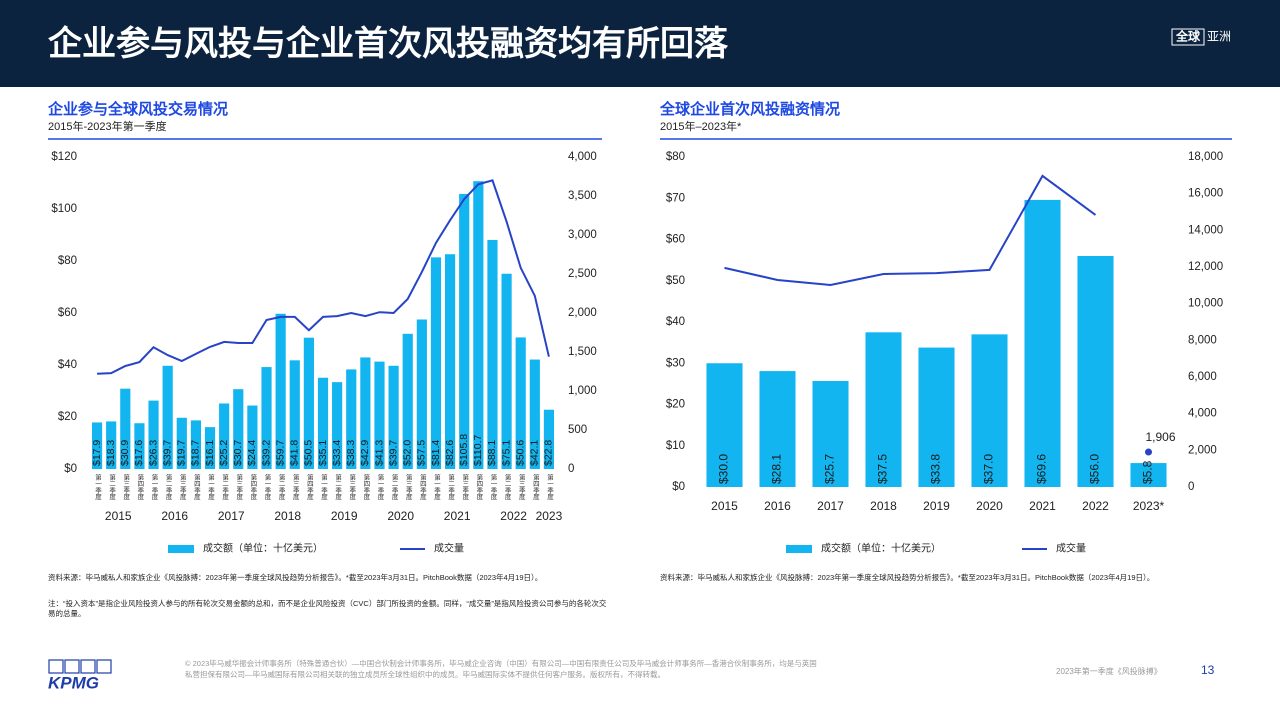  What do you see at coordinates (478, 450) in the screenshot?
I see `bar-value-label: $110.7` at bounding box center [478, 450].